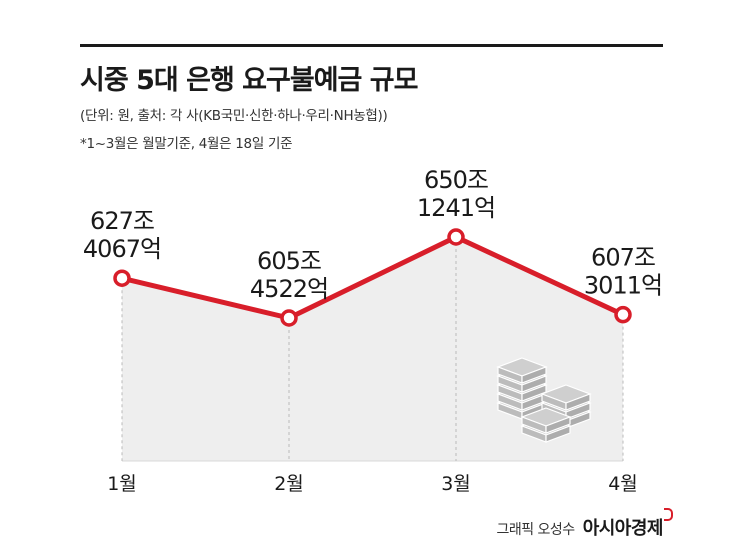 The width and height of the screenshot is (745, 558). What do you see at coordinates (122, 278) in the screenshot?
I see `data-point-1월` at bounding box center [122, 278].